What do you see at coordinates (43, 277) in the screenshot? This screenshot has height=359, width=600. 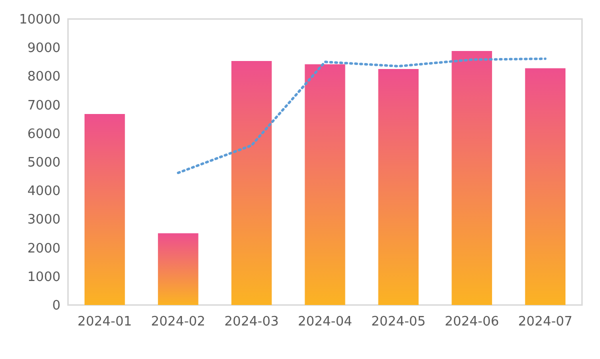 I see `y-tick-label: 1000` at bounding box center [43, 277].